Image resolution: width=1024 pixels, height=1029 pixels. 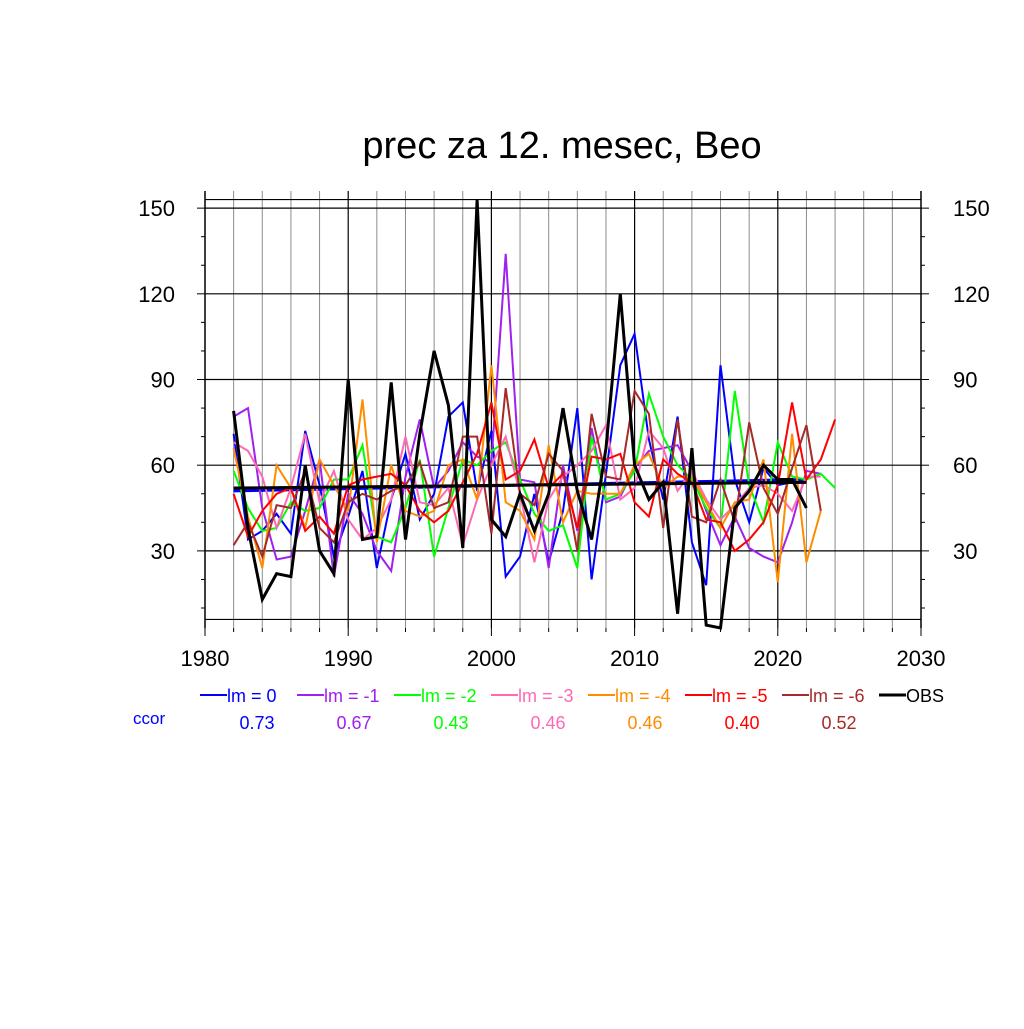 I want to click on ccor-value-1: 0.67, so click(x=353, y=723).